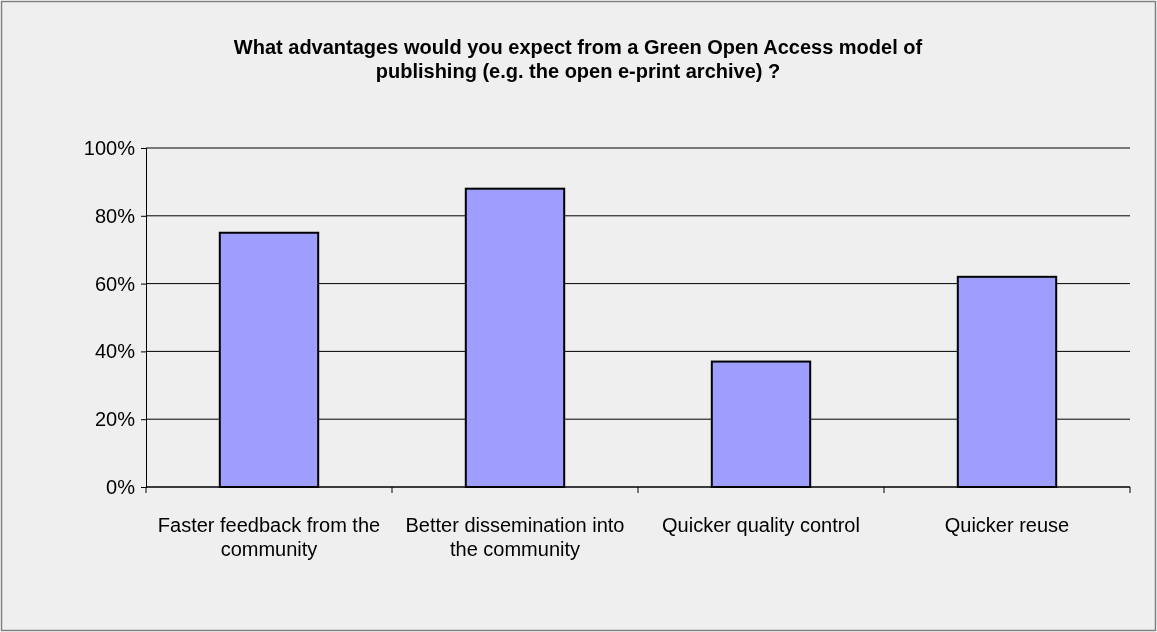  What do you see at coordinates (121, 486) in the screenshot?
I see `y-tick-label: 0%` at bounding box center [121, 486].